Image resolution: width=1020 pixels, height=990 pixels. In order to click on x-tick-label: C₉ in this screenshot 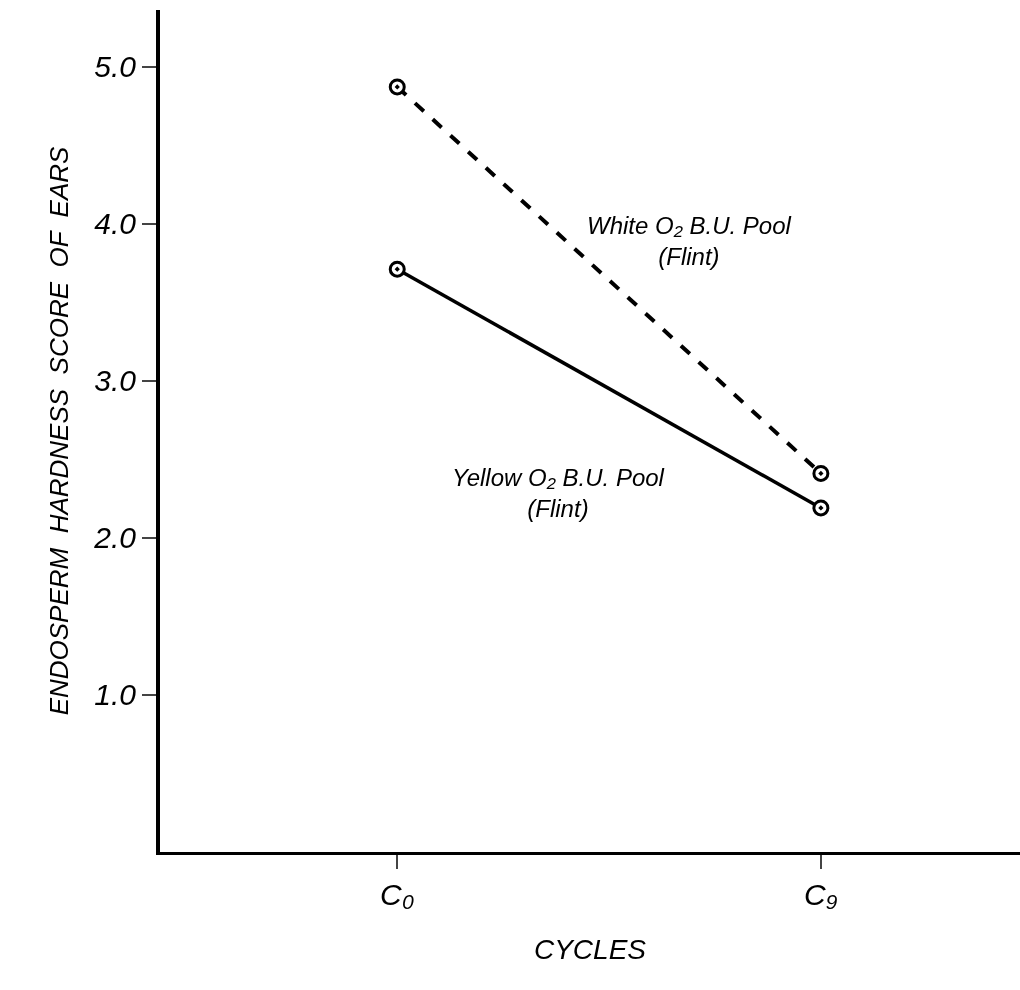, I will do `click(821, 894)`.